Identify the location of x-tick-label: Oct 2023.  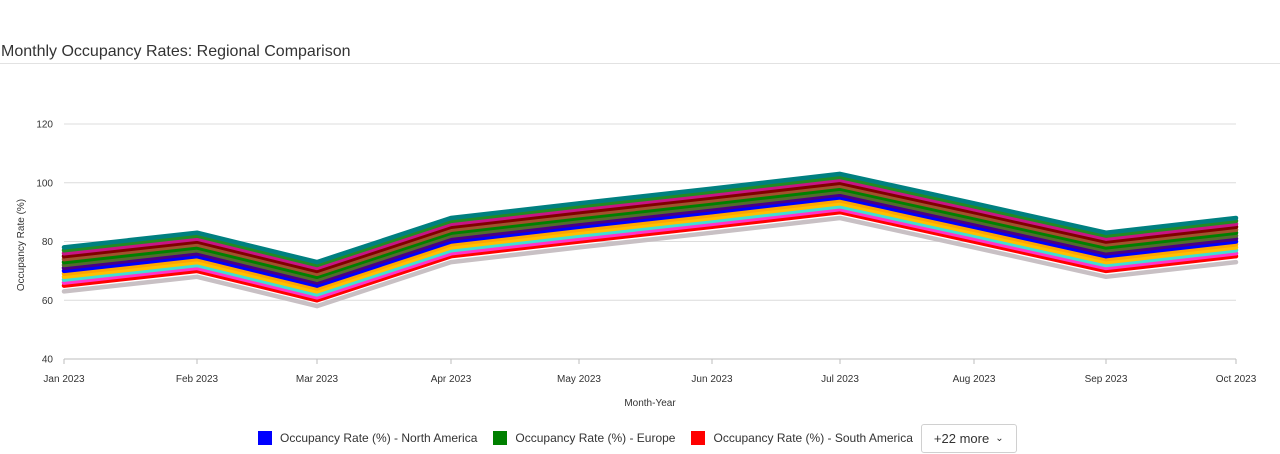
(1236, 379).